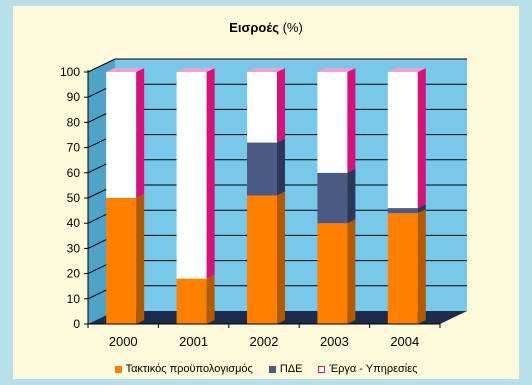 The width and height of the screenshot is (532, 385). Describe the element at coordinates (334, 341) in the screenshot. I see `x-category-label: 2003` at that location.